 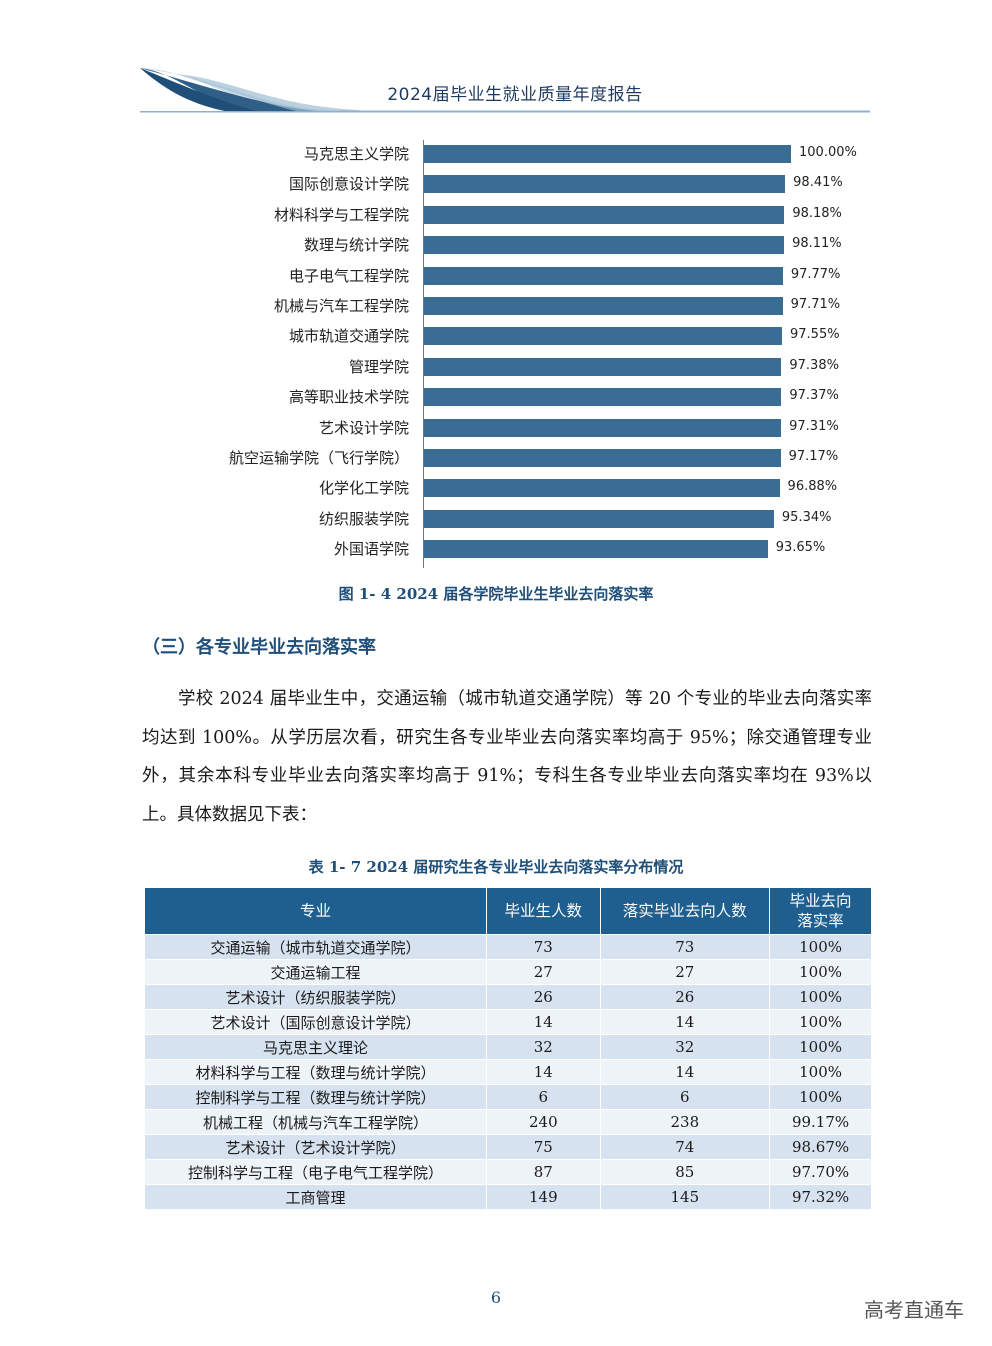 I want to click on chart-row: 电子电气工程学院 97.77%, so click(x=496, y=275).